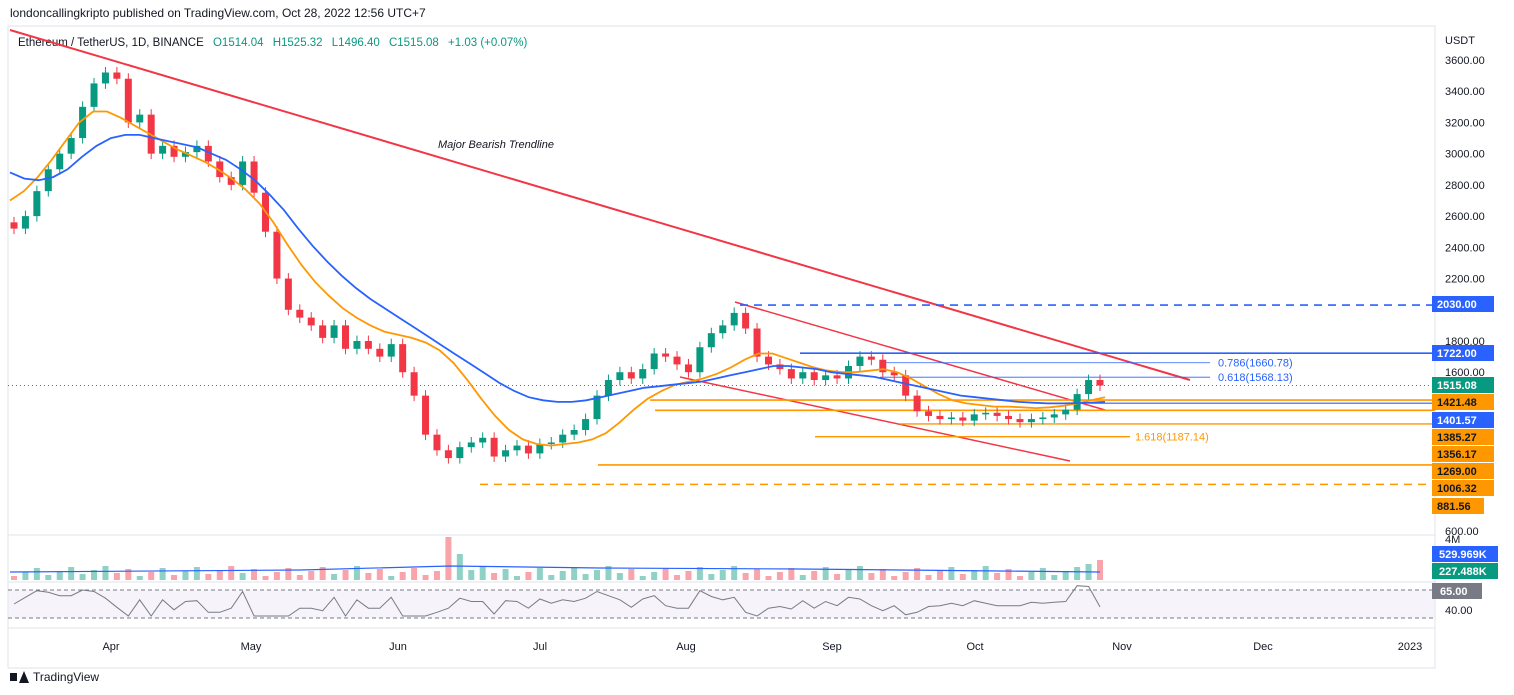  What do you see at coordinates (920, 356) in the screenshot?
I see `wedge-upper-line` at bounding box center [920, 356].